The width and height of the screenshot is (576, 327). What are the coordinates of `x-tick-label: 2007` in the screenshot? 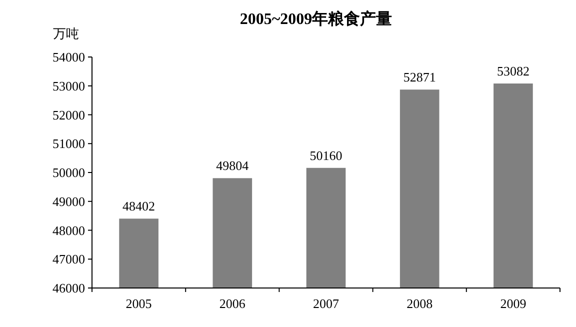 It's located at (326, 303).